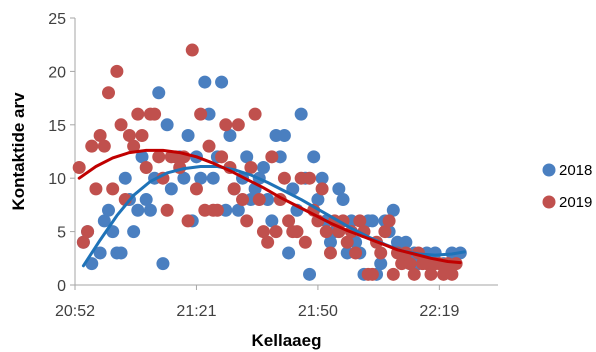 The image size is (596, 352). I want to click on y-tick-label: 0, so click(61, 286).